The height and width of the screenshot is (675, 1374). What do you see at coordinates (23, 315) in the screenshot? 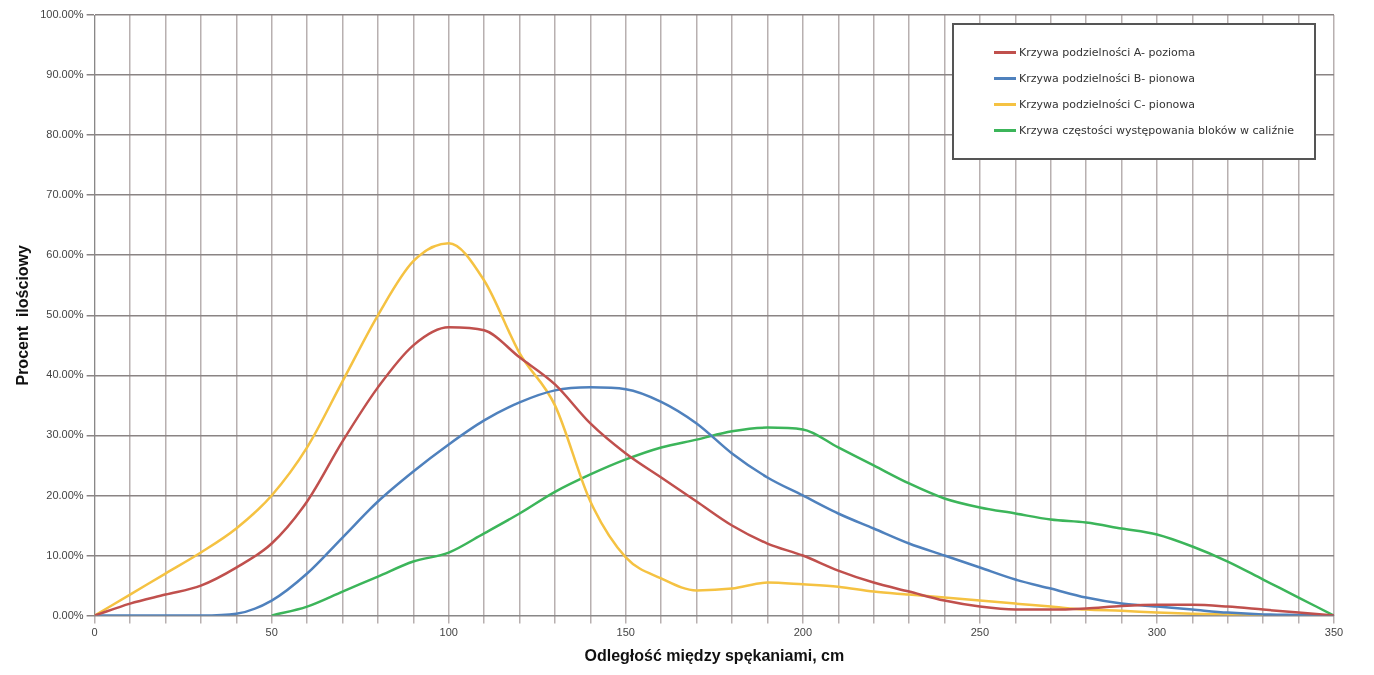
I see `y-axis-title: Procent ilościowy` at bounding box center [23, 315].